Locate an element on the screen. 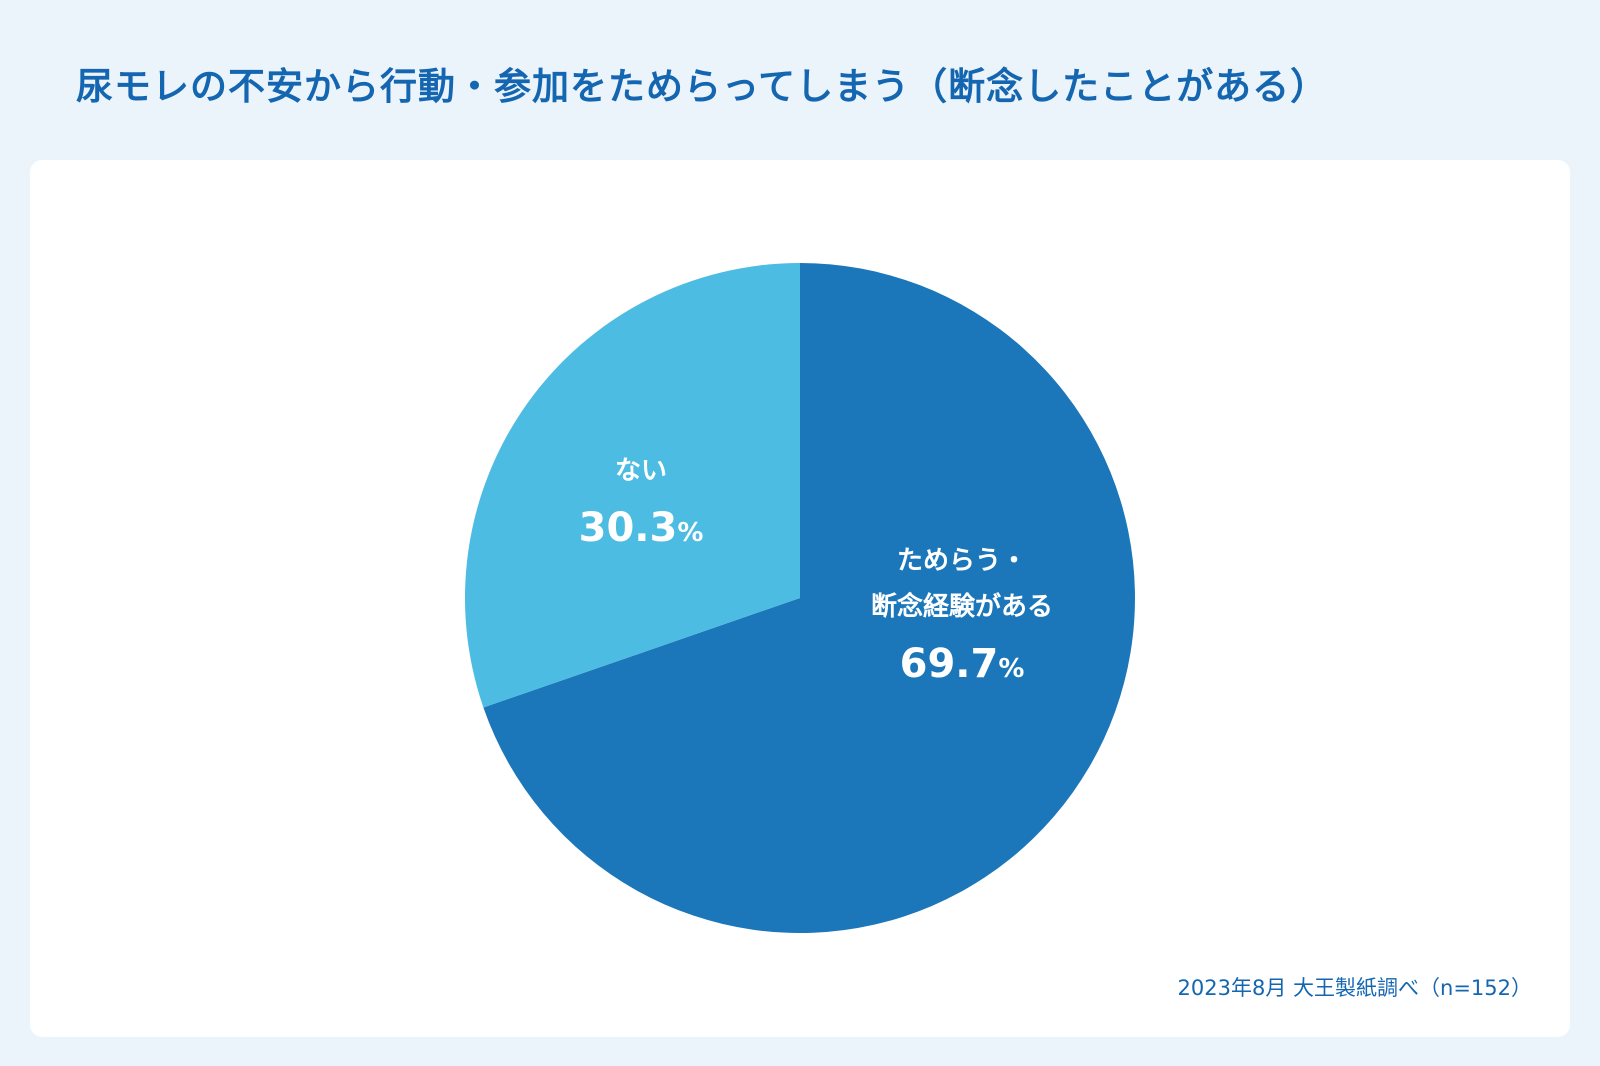 Image resolution: width=1600 pixels, height=1066 pixels. chart-title: 尿モレの不安から行動・参加をためらってしまう（断念したことがある） is located at coordinates (702, 86).